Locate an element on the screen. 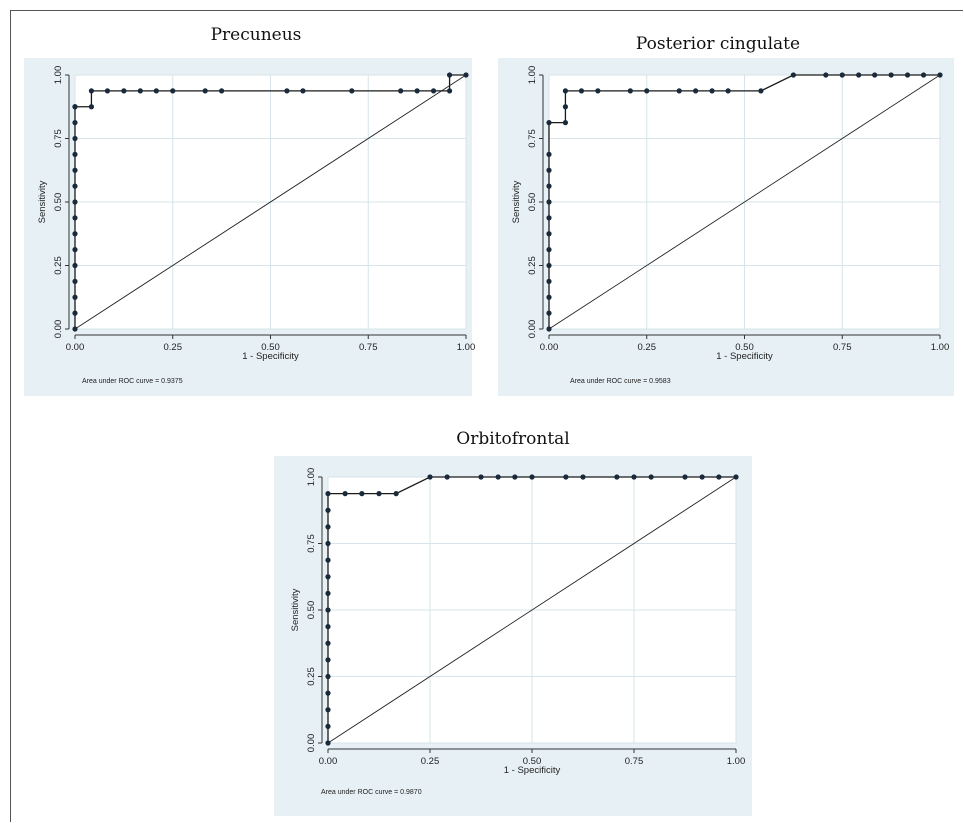 This screenshot has width=964, height=823. auc-annotation: Area under ROC curve = 0.9583 is located at coordinates (620, 381).